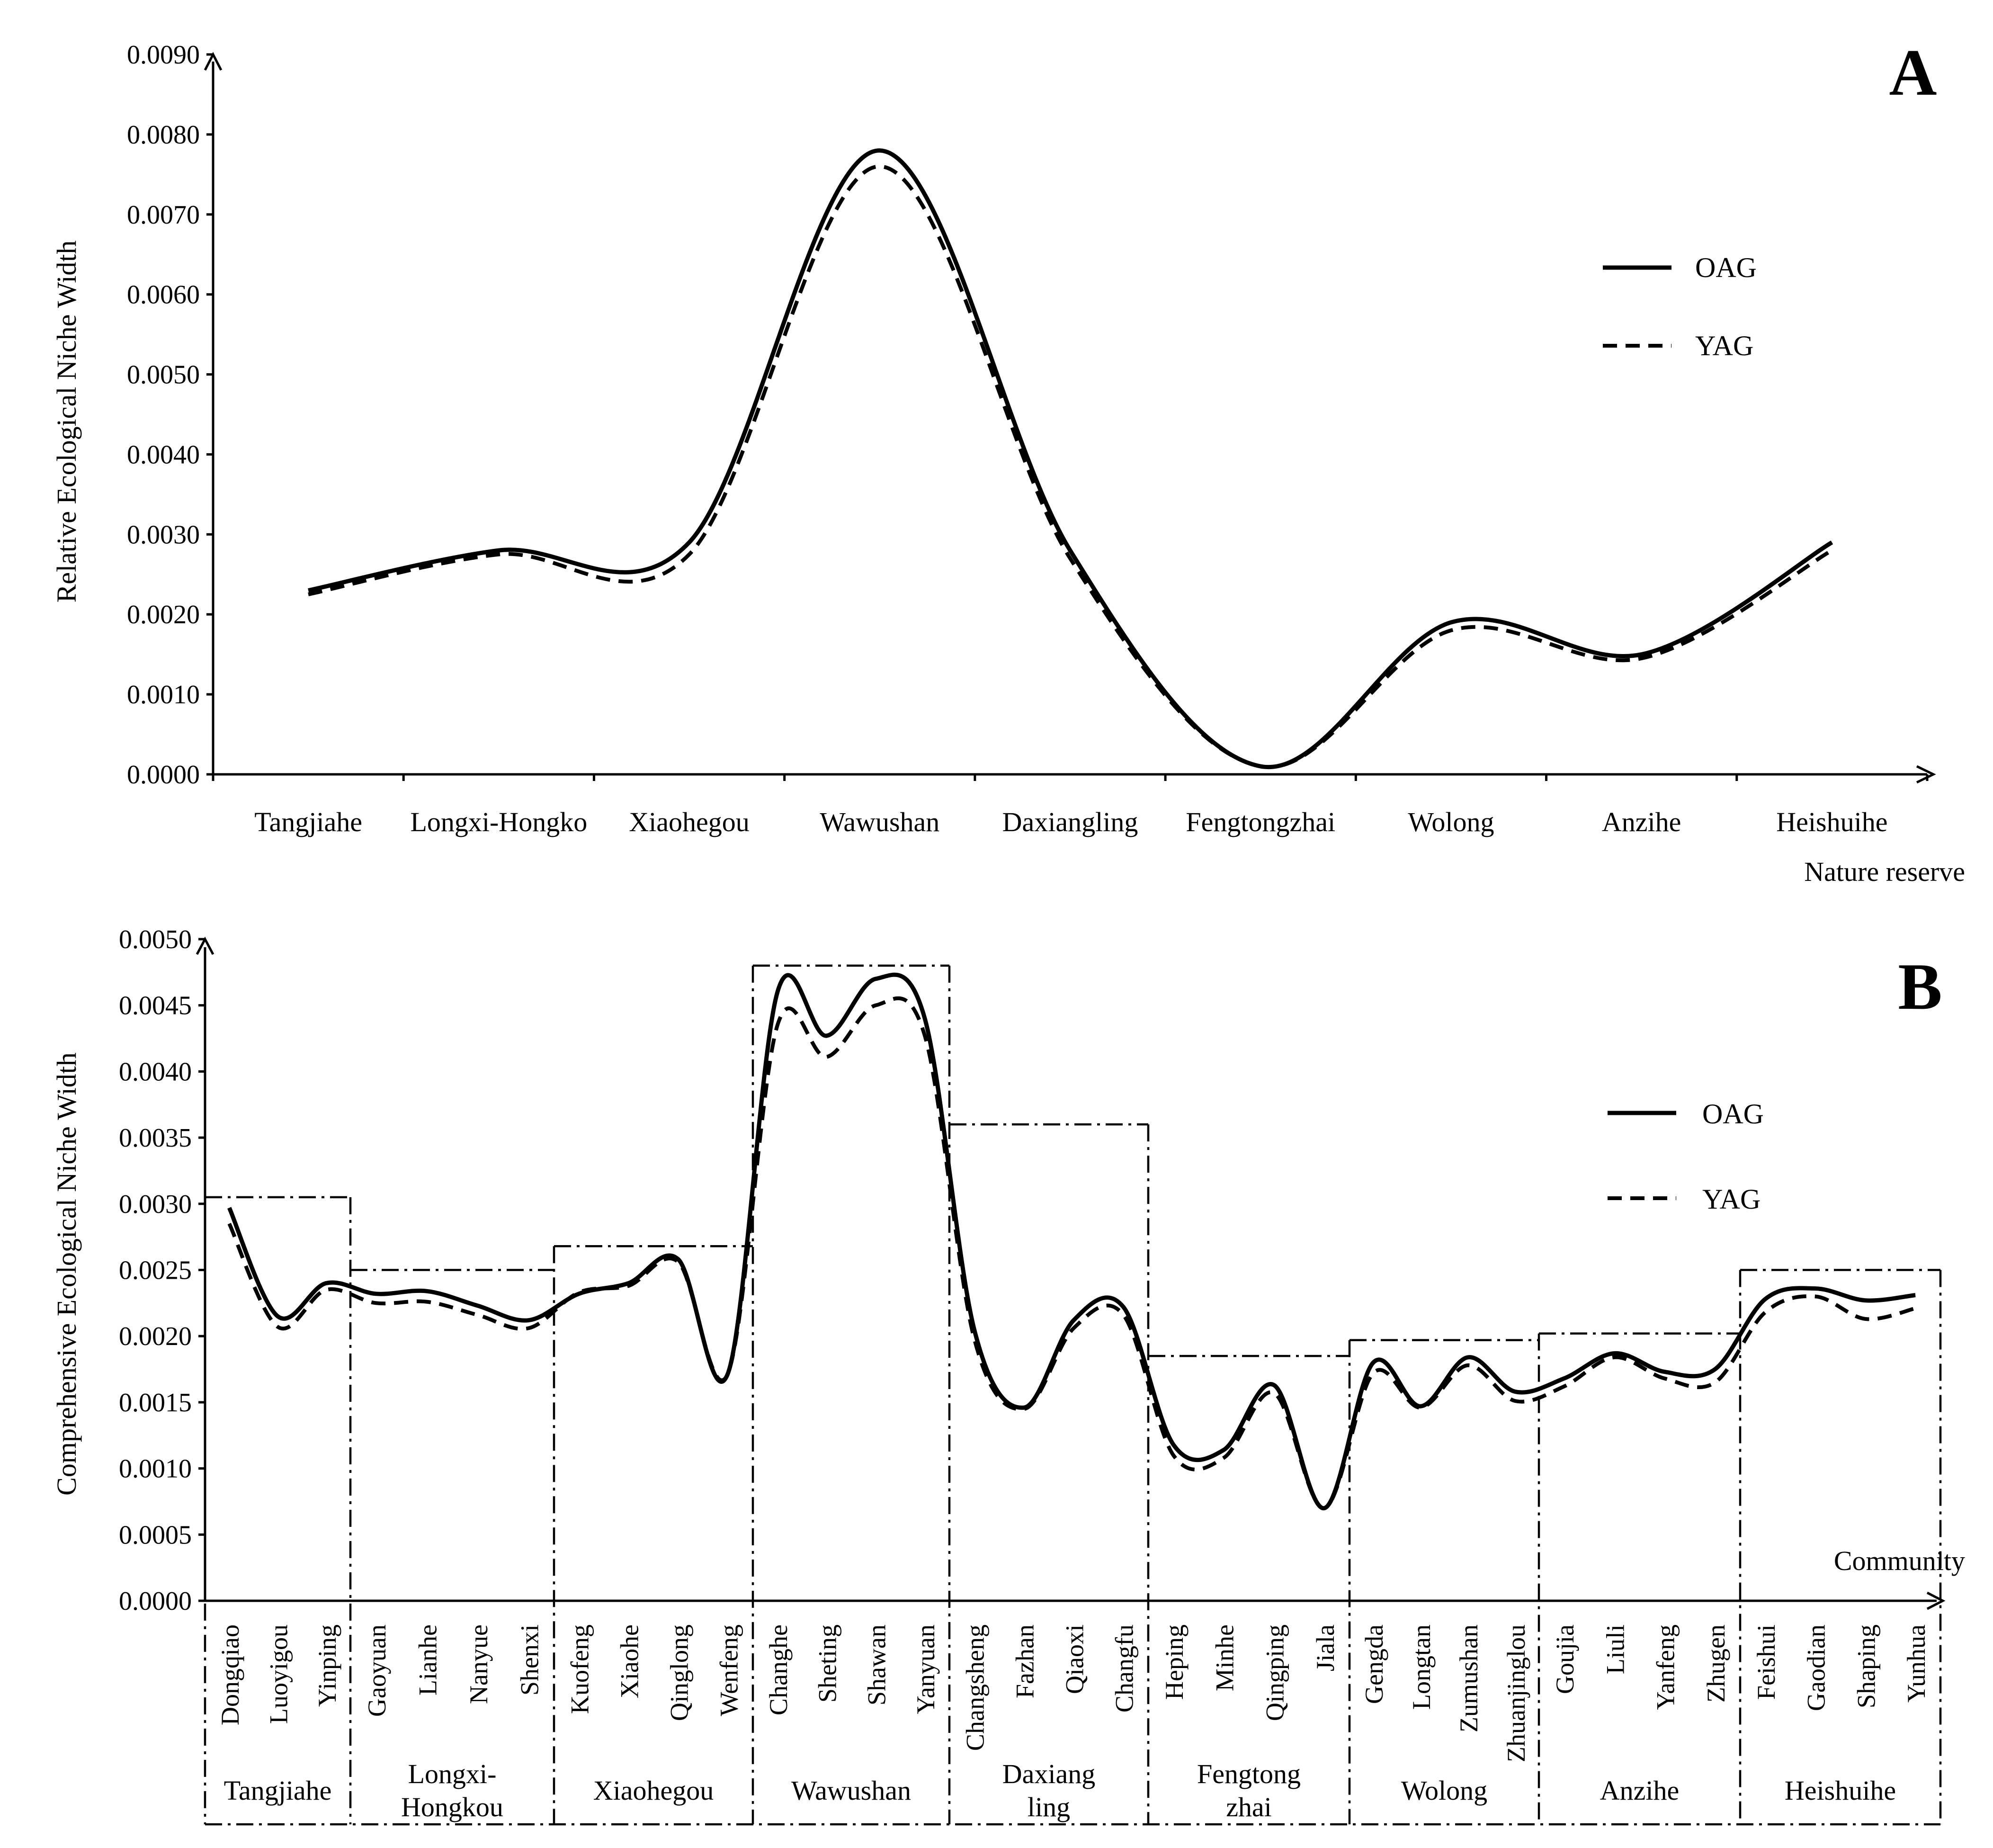 This screenshot has height=1848, width=1993. I want to click on panel-b-category-label: Shenxi, so click(529, 1659).